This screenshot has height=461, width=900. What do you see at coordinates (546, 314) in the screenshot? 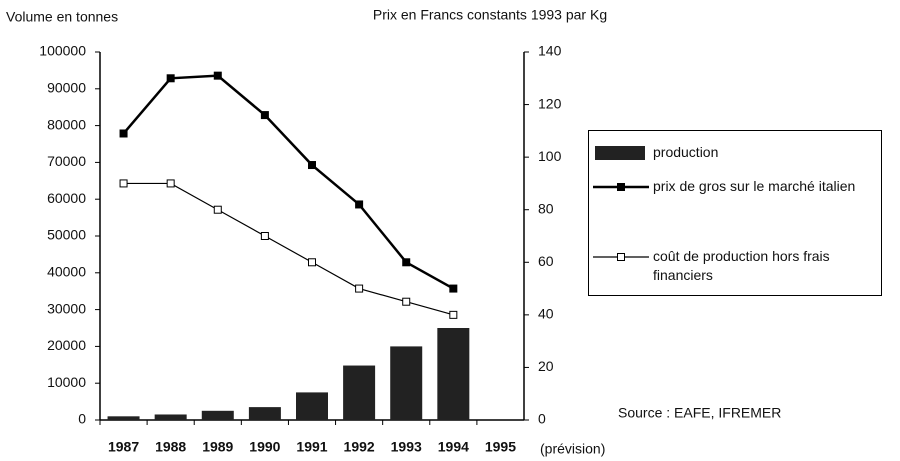
I see `y2-tick-label: 40` at bounding box center [546, 314].